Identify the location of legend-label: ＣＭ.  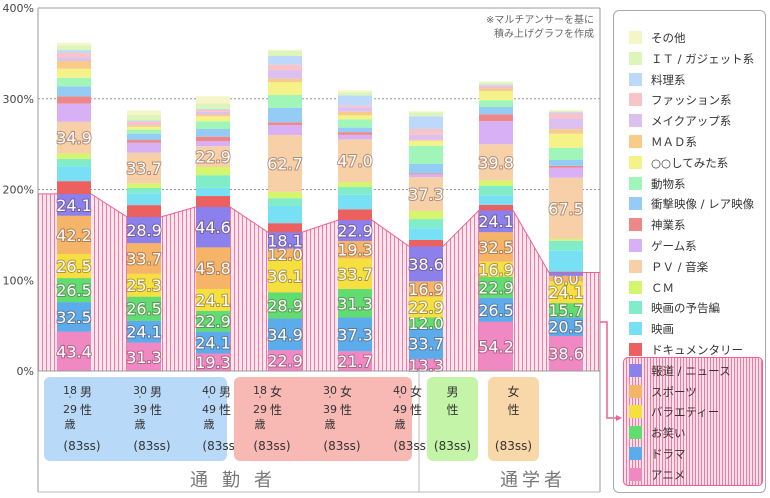
(662, 287).